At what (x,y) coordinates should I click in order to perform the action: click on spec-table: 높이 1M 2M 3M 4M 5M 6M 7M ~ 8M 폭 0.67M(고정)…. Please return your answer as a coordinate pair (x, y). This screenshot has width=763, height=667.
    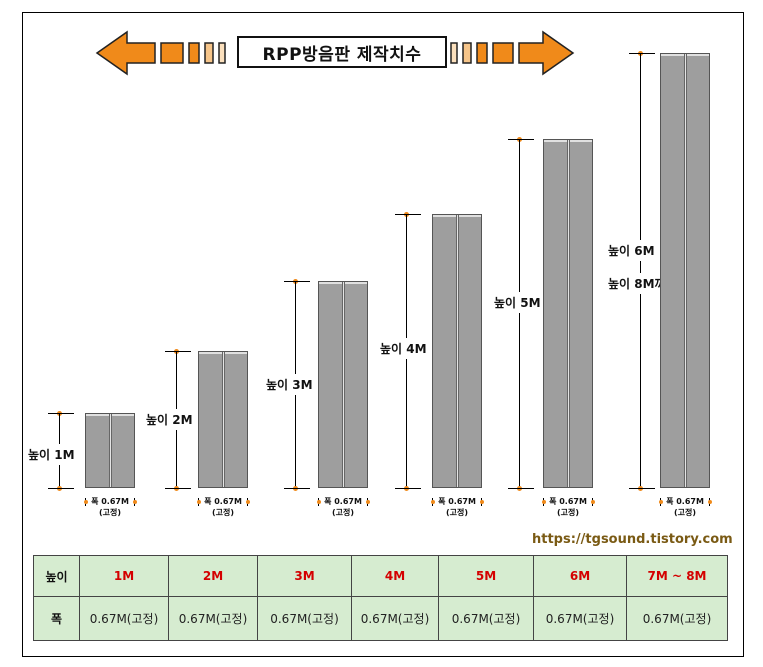
    Looking at the image, I should click on (380, 598).